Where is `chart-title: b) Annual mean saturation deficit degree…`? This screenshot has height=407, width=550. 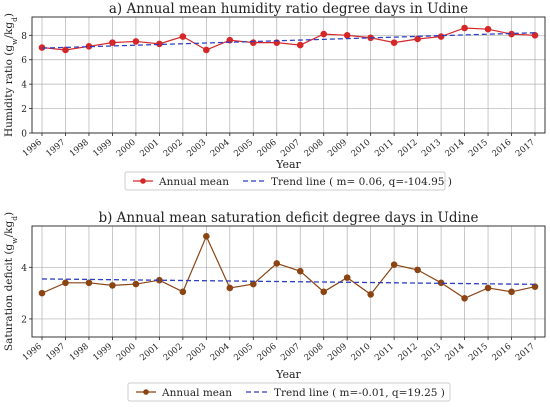
chart-title: b) Annual mean saturation deficit degree… is located at coordinates (288, 218).